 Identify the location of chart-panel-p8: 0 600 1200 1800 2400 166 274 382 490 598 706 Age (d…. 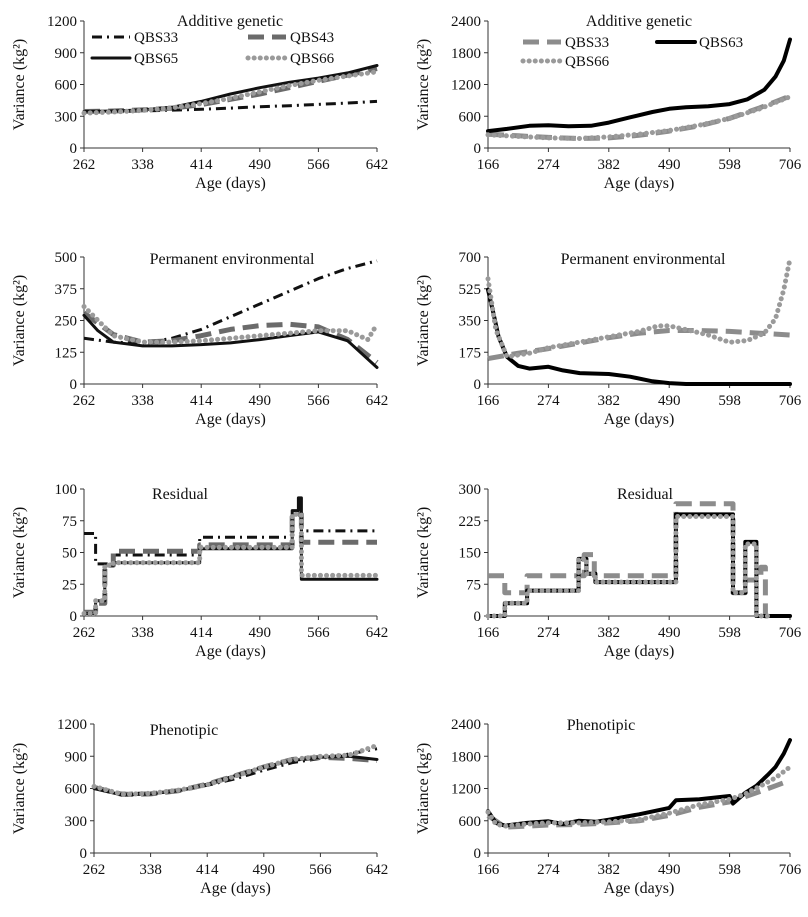
(608, 807).